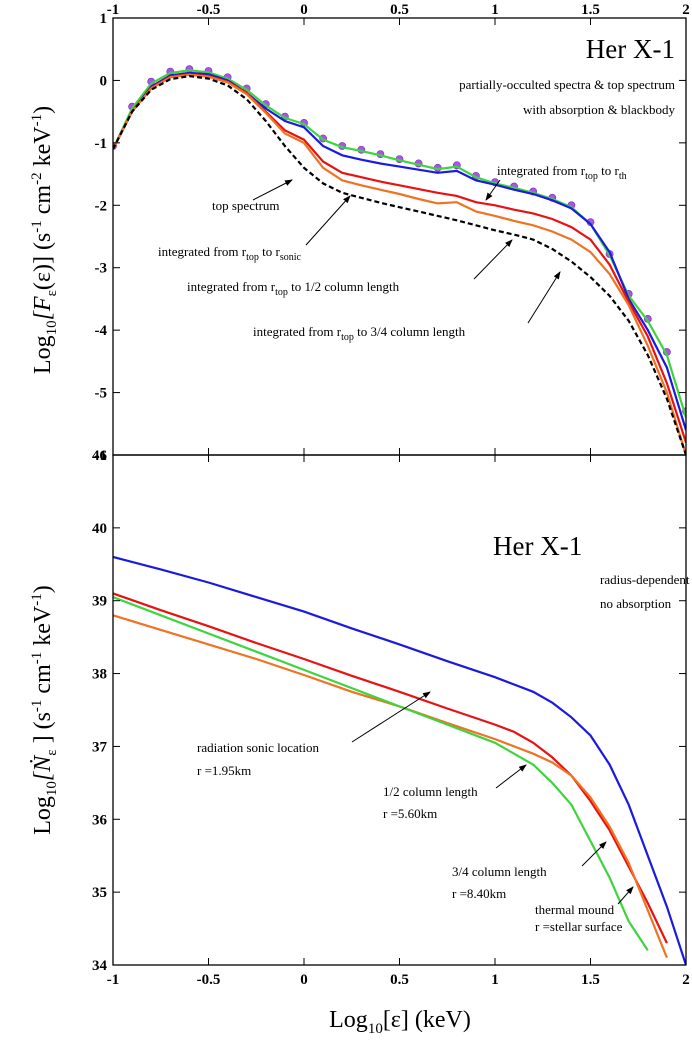 Image resolution: width=692 pixels, height=1043 pixels. What do you see at coordinates (479, 893) in the screenshot?
I see `annotation: r =8.40km` at bounding box center [479, 893].